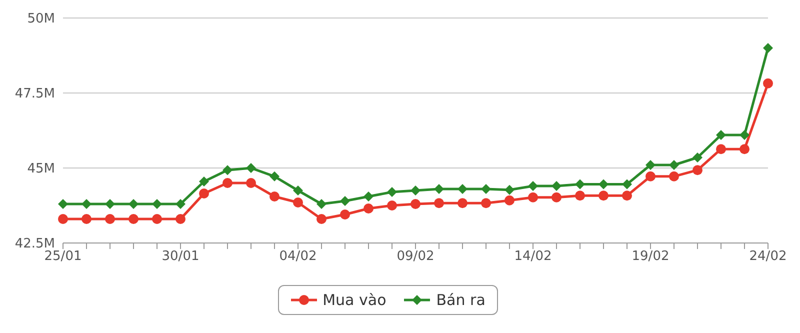  What do you see at coordinates (298, 256) in the screenshot?
I see `x-tick-label: 04/02` at bounding box center [298, 256].